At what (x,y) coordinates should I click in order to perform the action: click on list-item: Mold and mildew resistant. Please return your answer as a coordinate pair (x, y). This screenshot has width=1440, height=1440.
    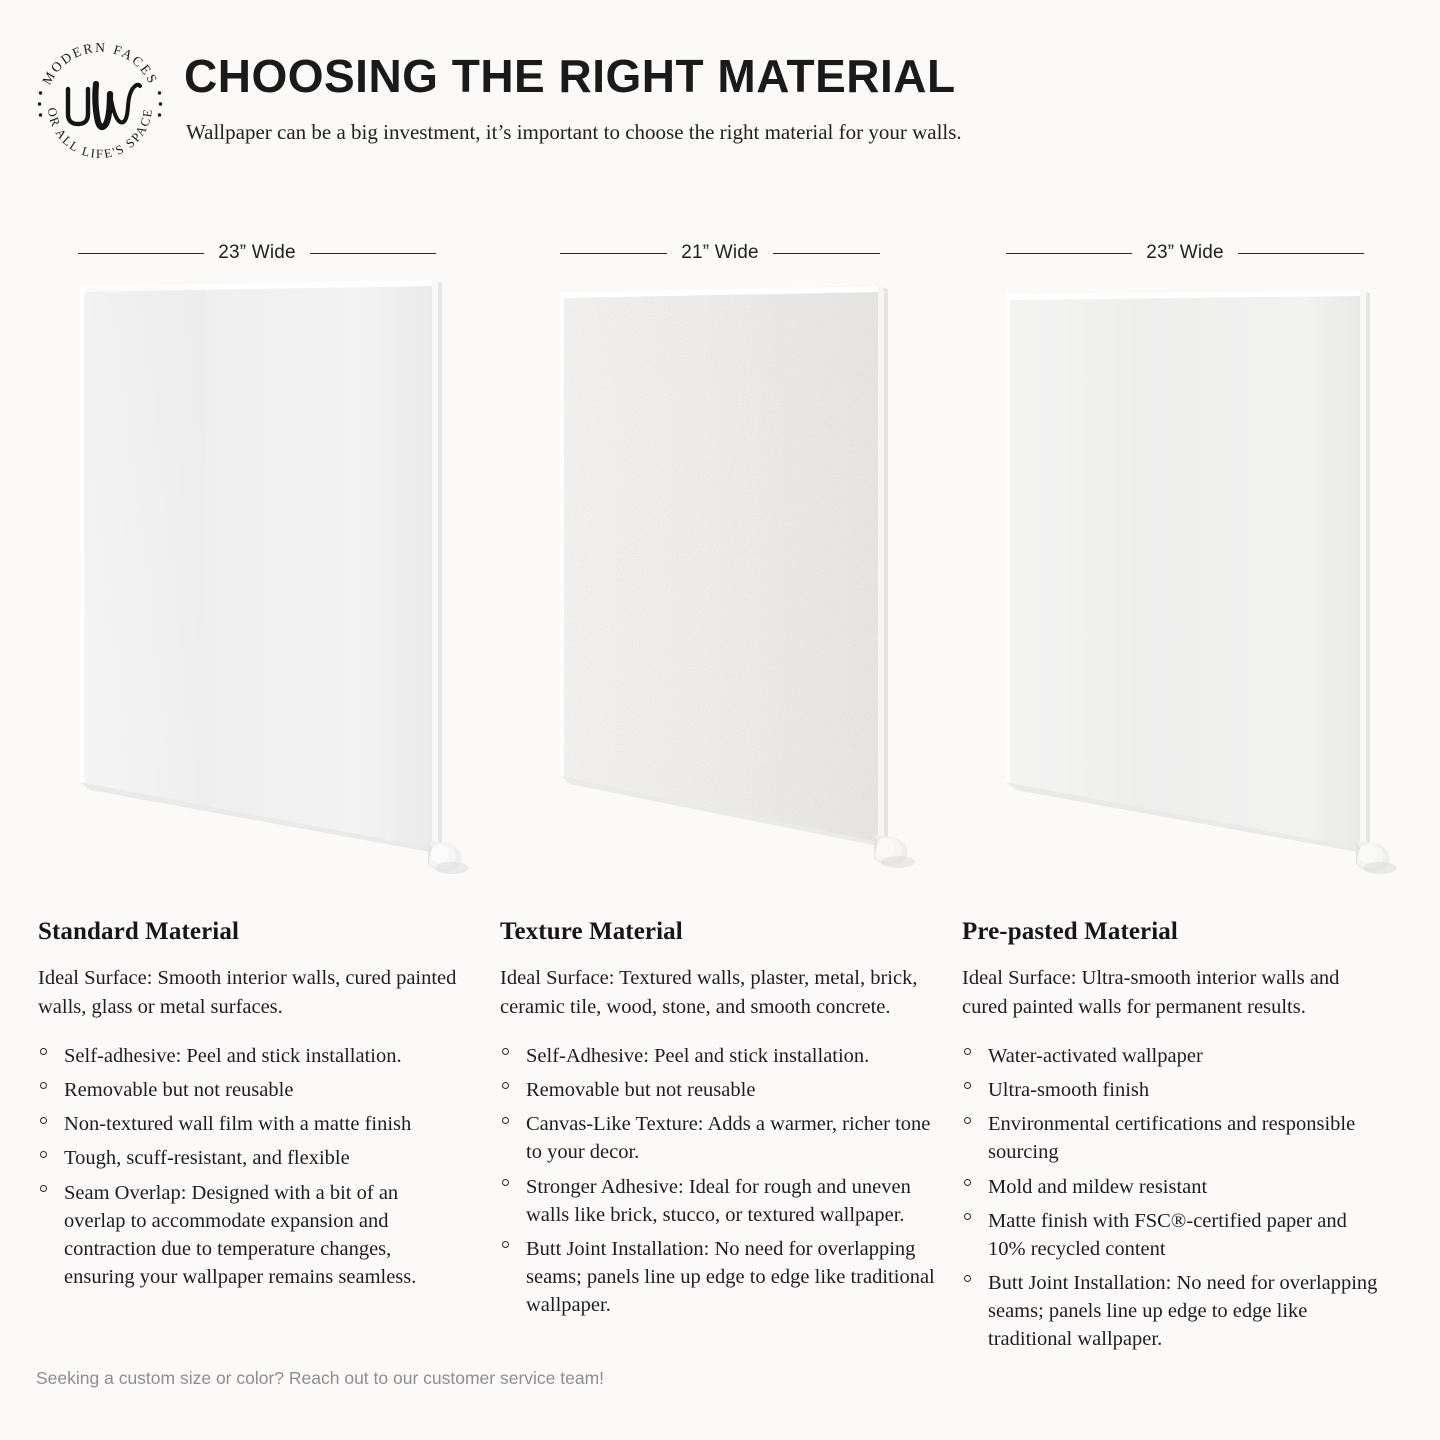
    Looking at the image, I should click on (1172, 1187).